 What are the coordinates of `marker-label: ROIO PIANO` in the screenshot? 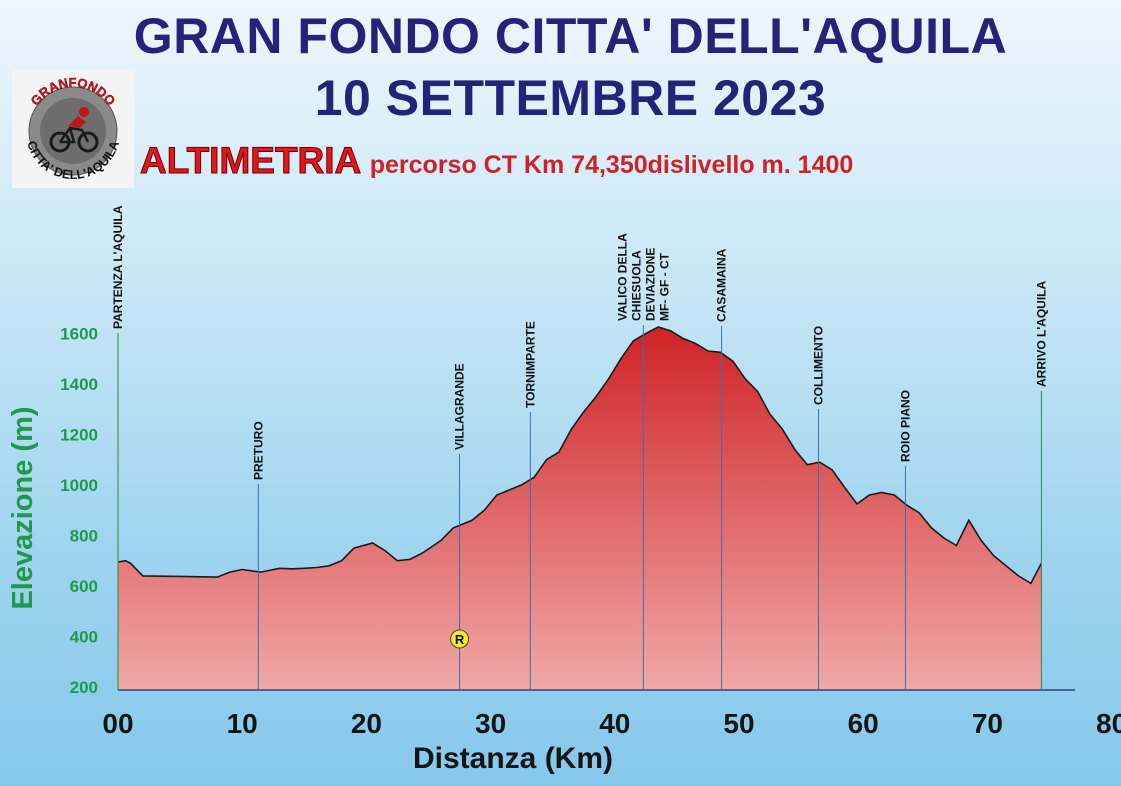 It's located at (905, 426).